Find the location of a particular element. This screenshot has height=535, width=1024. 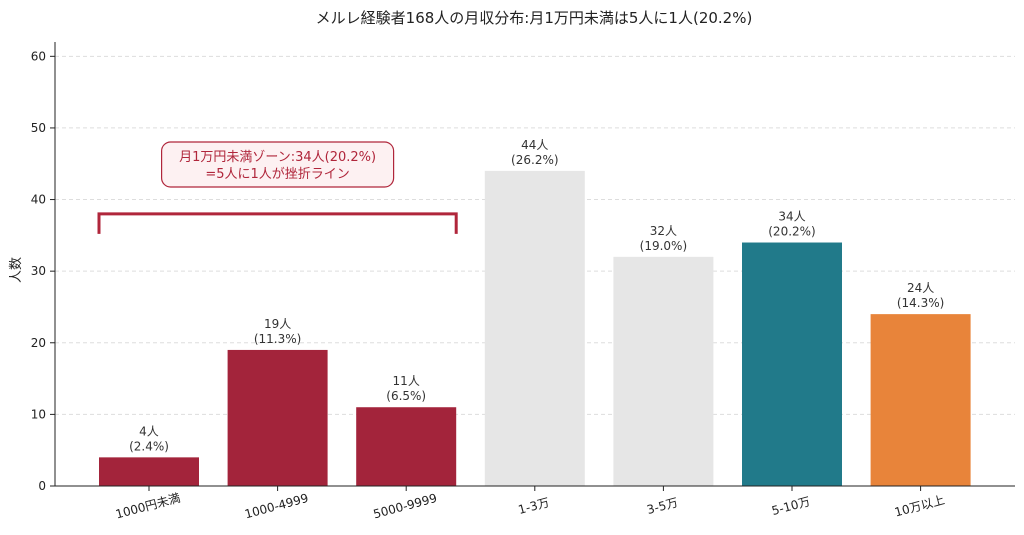

annotation-box is located at coordinates (278, 164).